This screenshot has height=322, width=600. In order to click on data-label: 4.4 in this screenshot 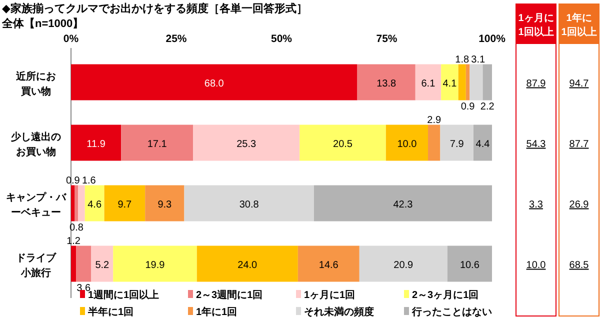, I will do `click(483, 144)`.